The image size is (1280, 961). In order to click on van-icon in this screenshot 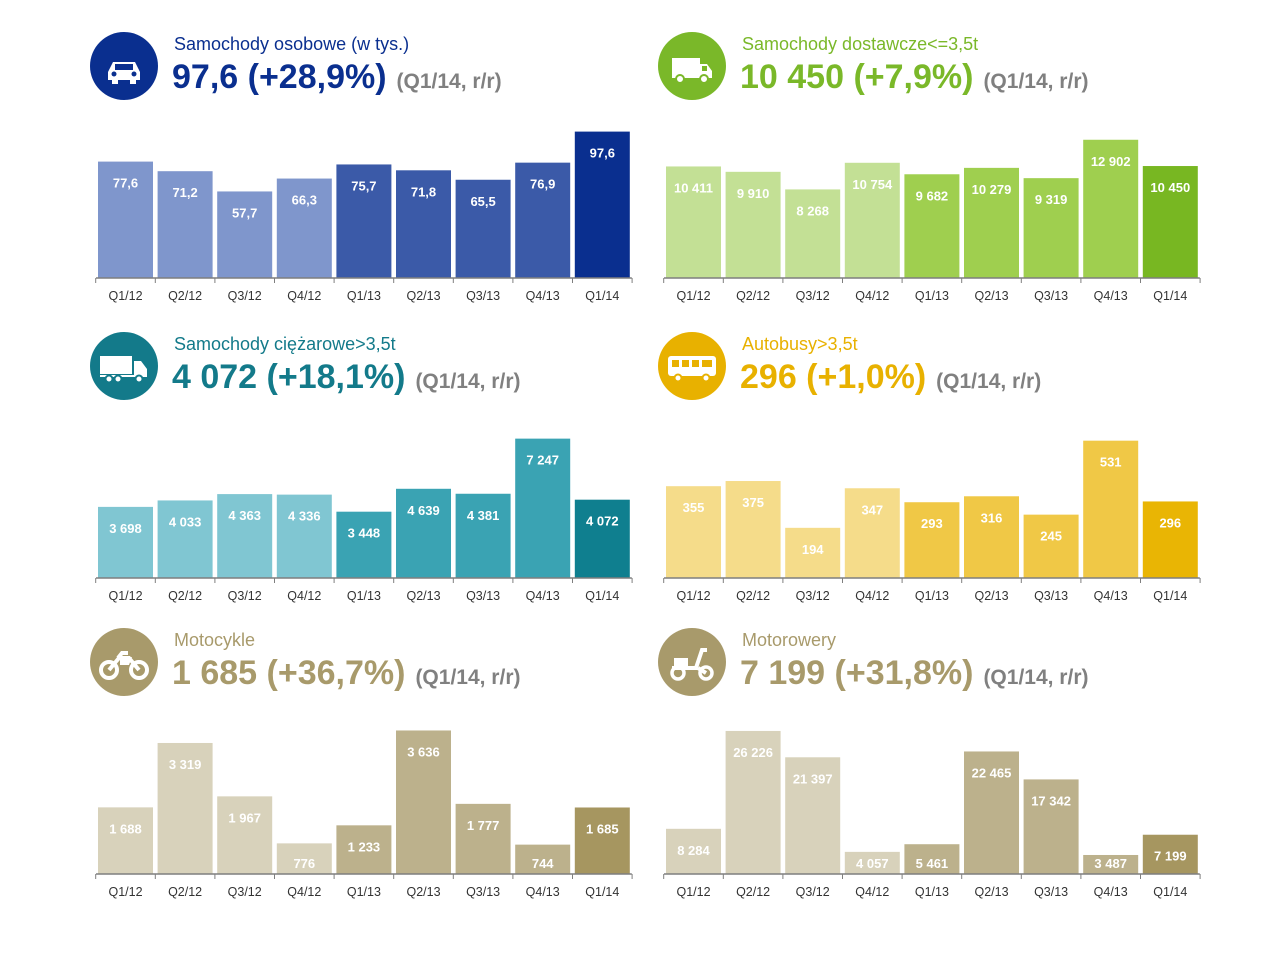, I will do `click(692, 66)`.